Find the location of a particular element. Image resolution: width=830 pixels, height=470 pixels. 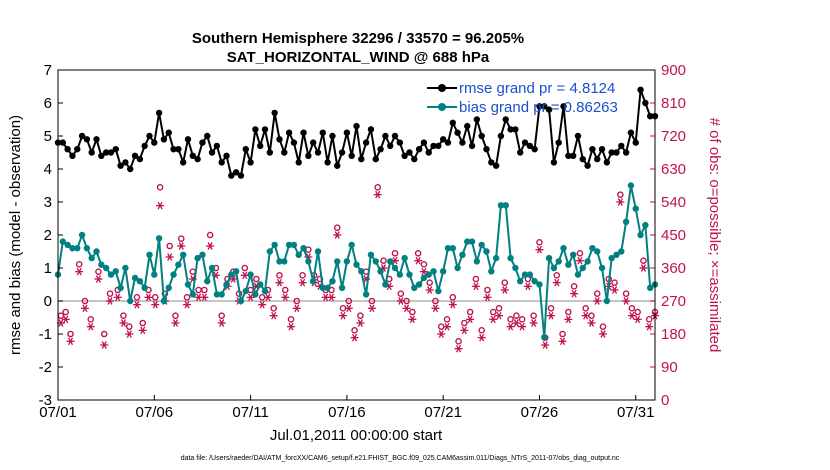

y-axis-label-right: # of obs: o=possible; ×=assimilated is located at coordinates (714, 235).